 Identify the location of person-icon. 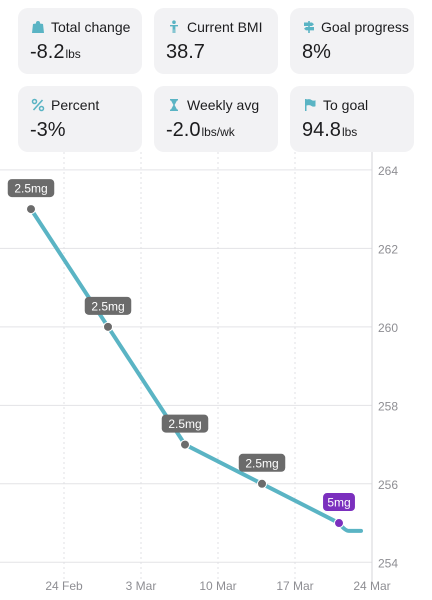
(174, 27).